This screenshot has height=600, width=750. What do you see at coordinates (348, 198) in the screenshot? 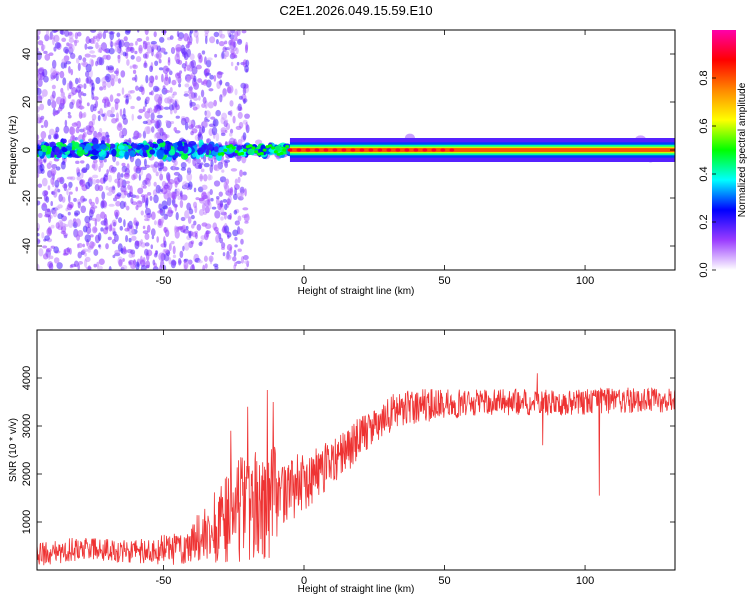
I see `spectrogram-y-tick: -20` at bounding box center [348, 198].